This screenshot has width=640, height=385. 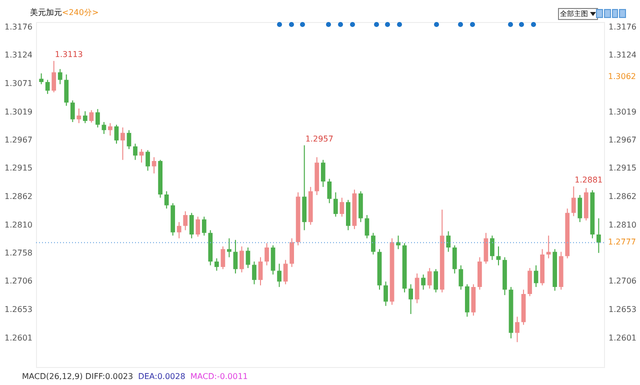 What do you see at coordinates (80, 12) in the screenshot?
I see `chart-subtitle: <240分>` at bounding box center [80, 12].